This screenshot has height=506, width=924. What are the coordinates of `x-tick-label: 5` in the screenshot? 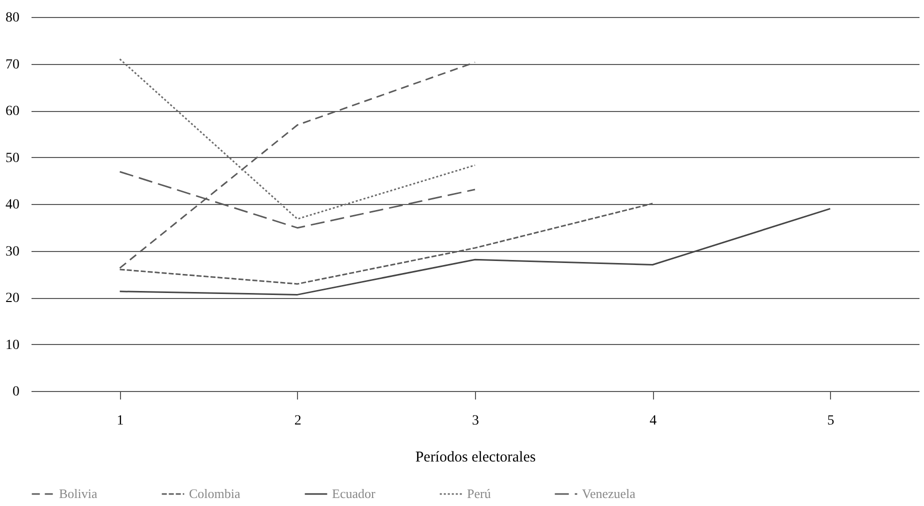 It's located at (830, 421).